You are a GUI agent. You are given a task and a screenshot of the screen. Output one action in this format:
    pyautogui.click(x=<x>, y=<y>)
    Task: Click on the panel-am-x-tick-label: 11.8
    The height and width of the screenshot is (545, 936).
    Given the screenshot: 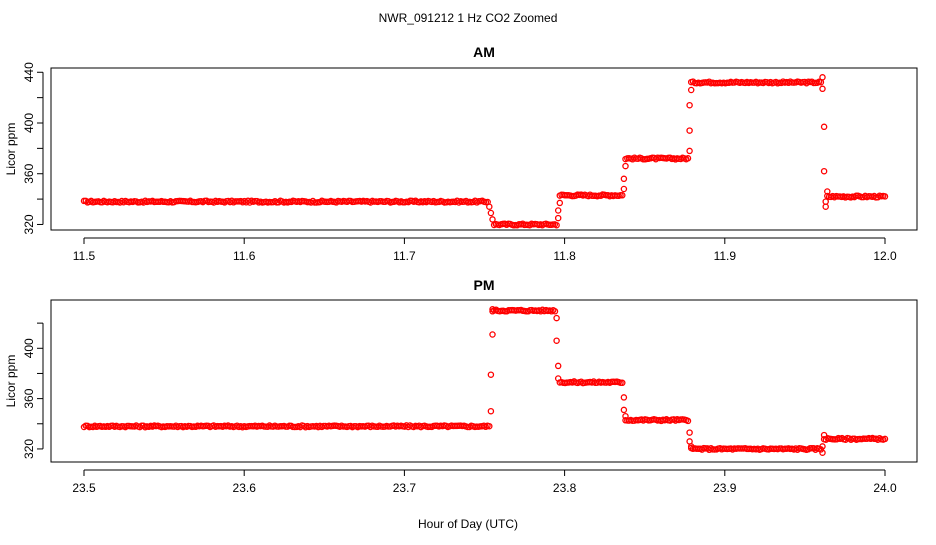 What is the action you would take?
    pyautogui.click(x=564, y=256)
    